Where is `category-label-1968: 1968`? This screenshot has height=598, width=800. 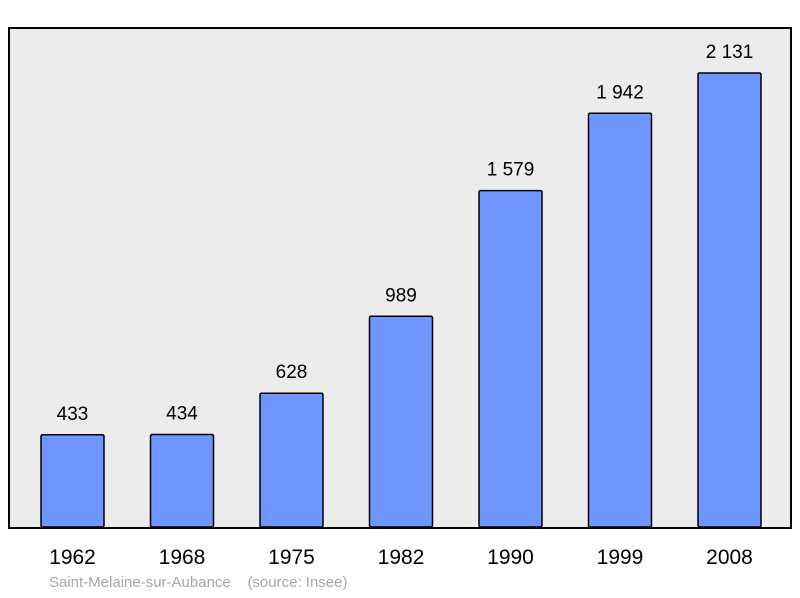 category-label-1968: 1968 is located at coordinates (182, 557).